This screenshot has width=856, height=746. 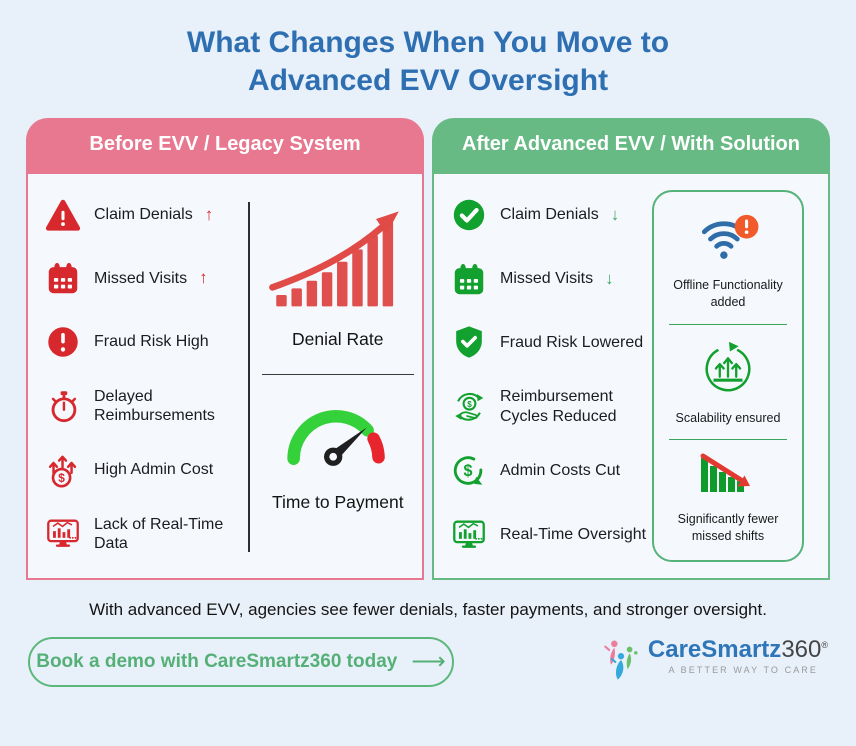 I want to click on dollar-cut-icon: $, so click(x=469, y=471).